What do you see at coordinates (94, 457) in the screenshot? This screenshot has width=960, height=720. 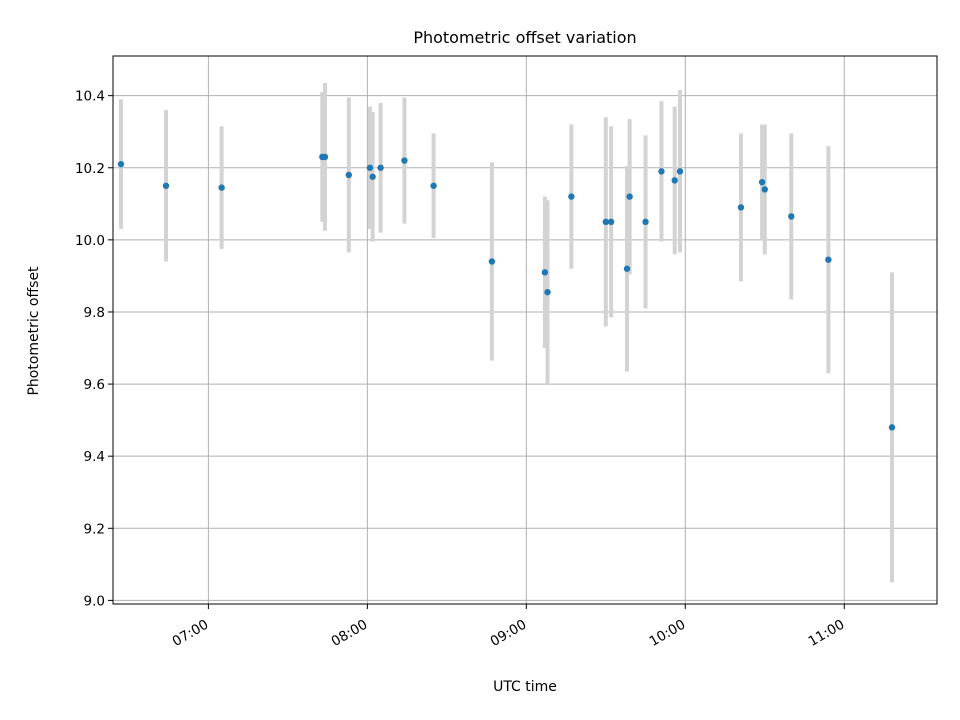 I see `y-tick-label: 9.4` at bounding box center [94, 457].